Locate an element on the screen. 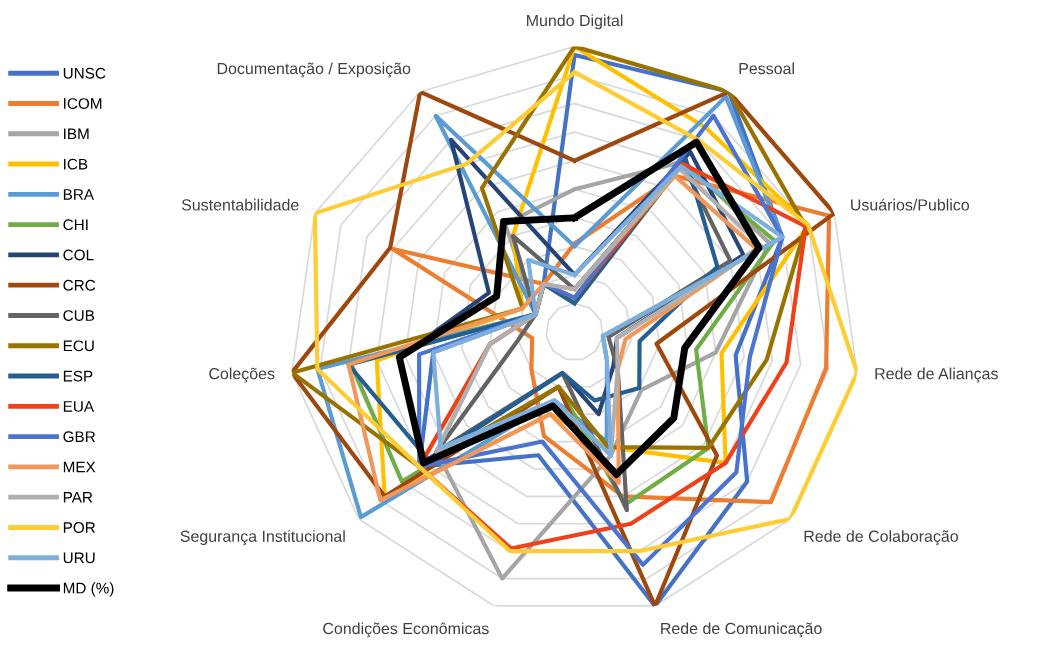 This screenshot has width=1064, height=664. legend-label: UNSC is located at coordinates (84, 73).